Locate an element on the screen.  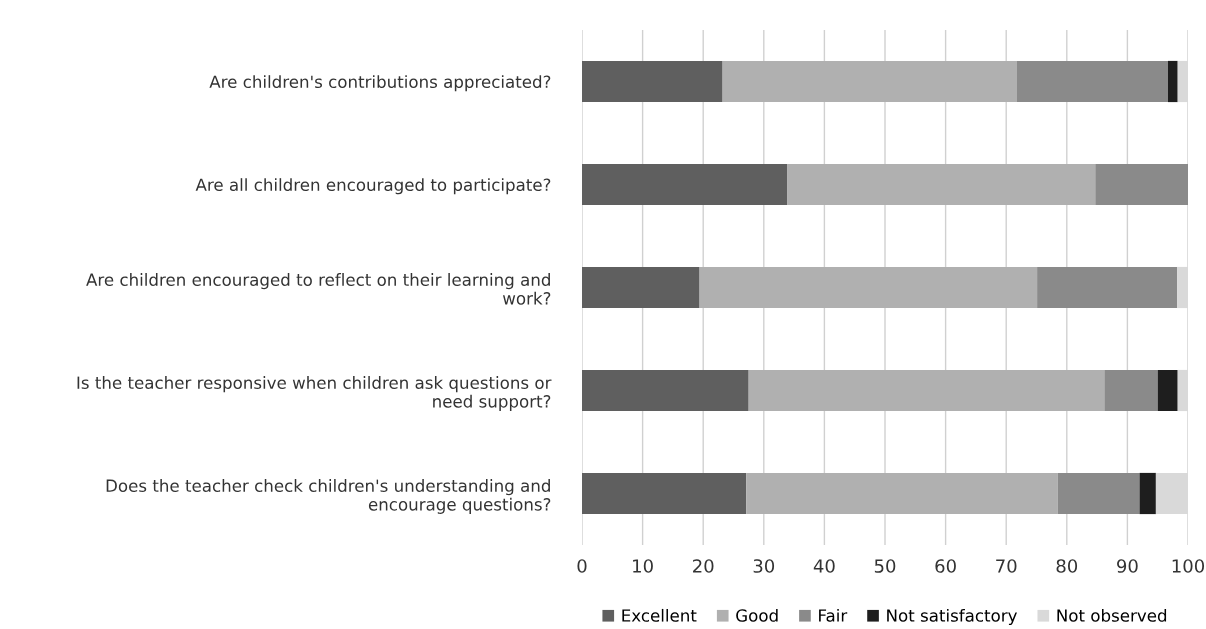
x-tick-label: 80 is located at coordinates (1067, 566).